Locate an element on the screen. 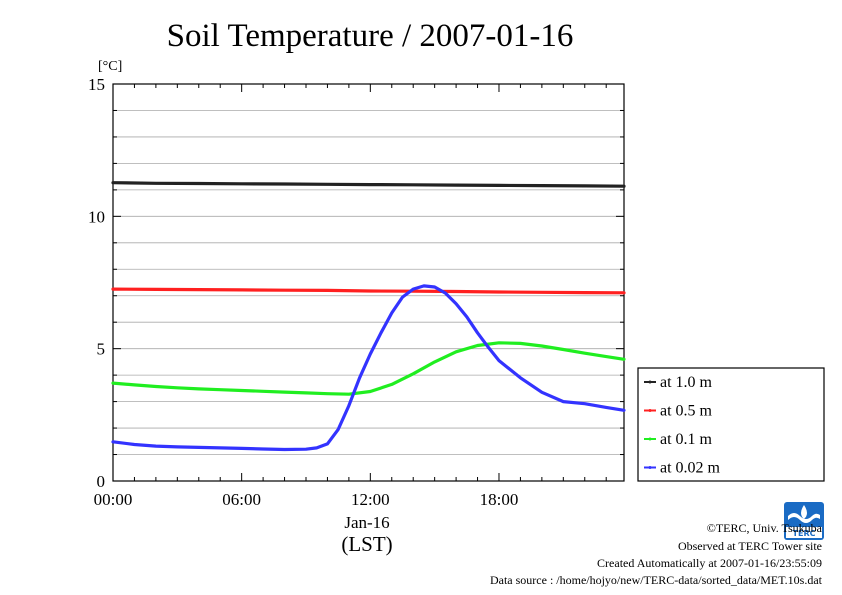  y-tick-label: 15 is located at coordinates (96, 84).